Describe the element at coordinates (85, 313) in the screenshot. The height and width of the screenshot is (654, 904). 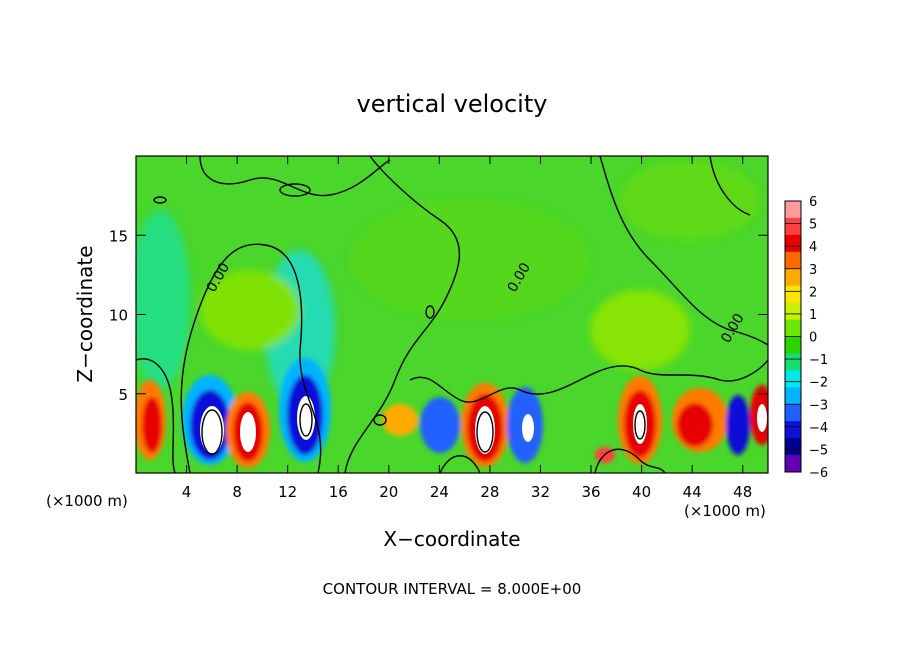
I see `y-axis-title: Z−coordinate` at that location.